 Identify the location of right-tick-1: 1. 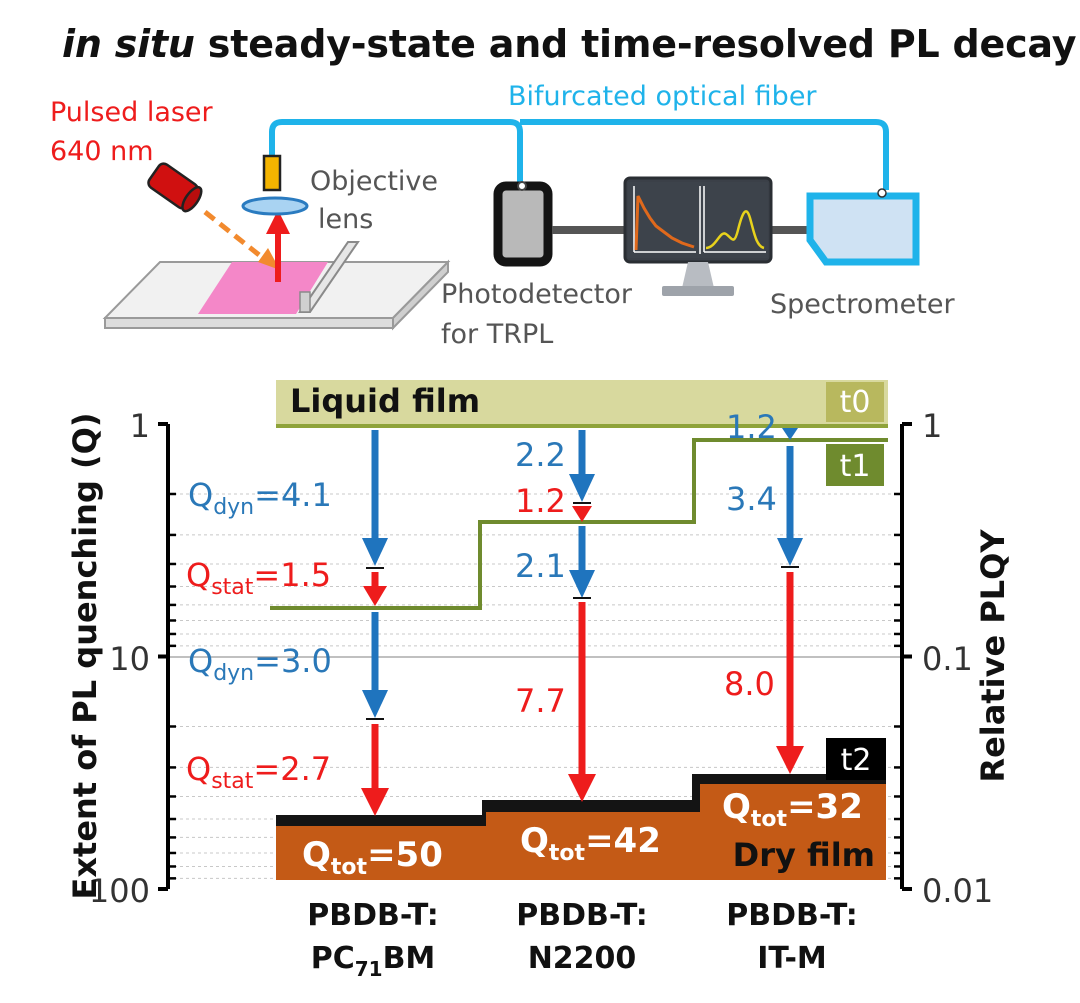
(932, 426).